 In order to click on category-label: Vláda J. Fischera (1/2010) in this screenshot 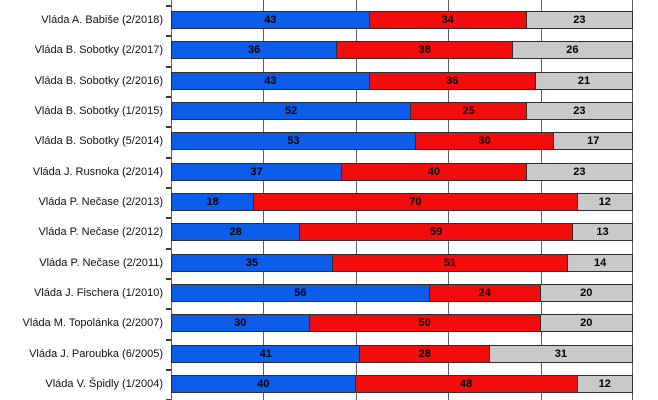, I will do `click(98, 293)`.